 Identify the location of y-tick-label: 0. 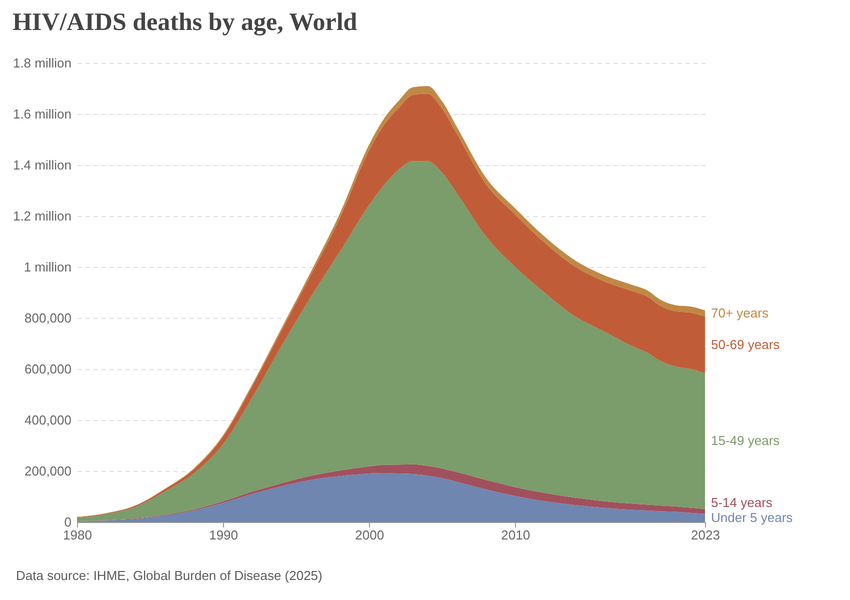
(68, 522).